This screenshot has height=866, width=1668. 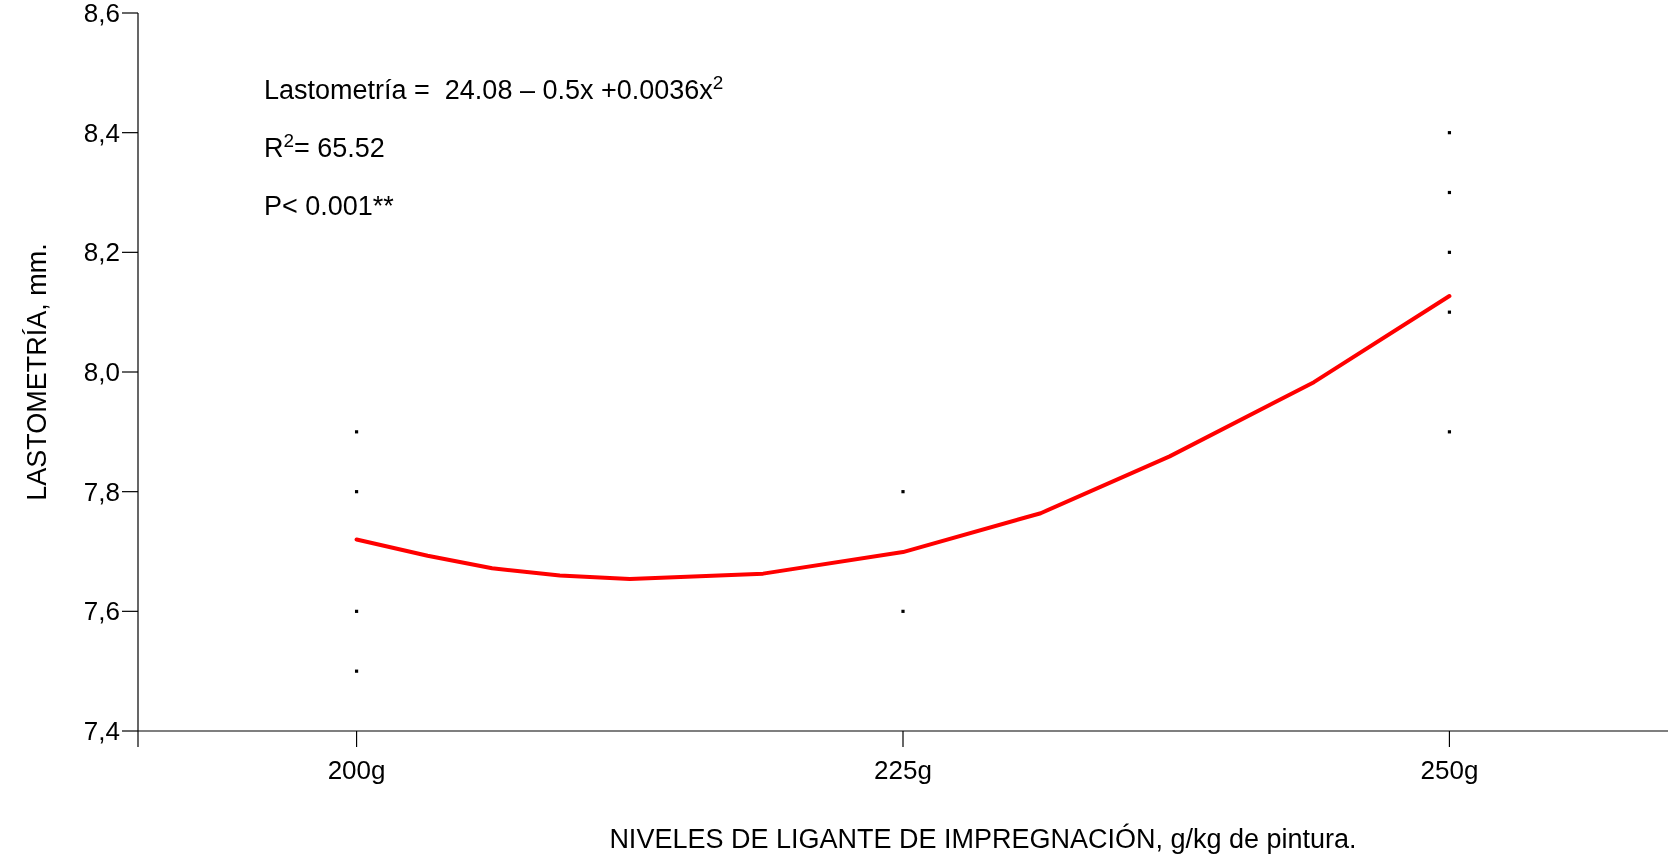 What do you see at coordinates (101, 372) in the screenshot?
I see `y-tick-label: 8,0` at bounding box center [101, 372].